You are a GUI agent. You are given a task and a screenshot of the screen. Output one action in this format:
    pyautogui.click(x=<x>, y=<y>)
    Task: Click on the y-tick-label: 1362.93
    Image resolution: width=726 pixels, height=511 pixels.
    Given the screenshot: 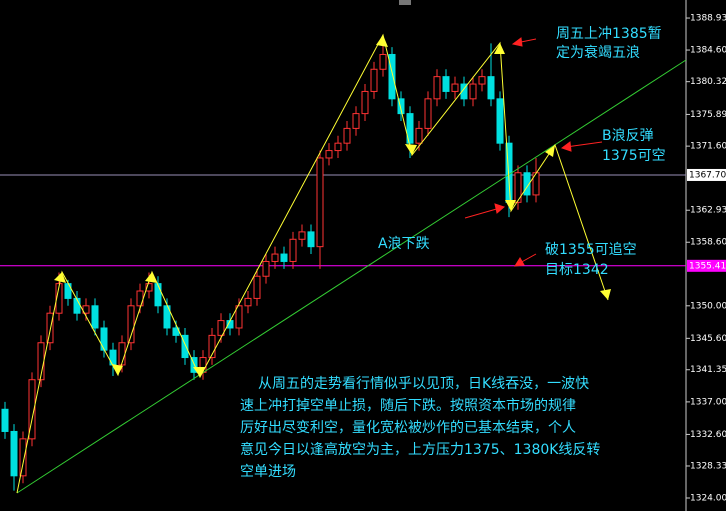 What is the action you would take?
    pyautogui.click(x=708, y=211)
    